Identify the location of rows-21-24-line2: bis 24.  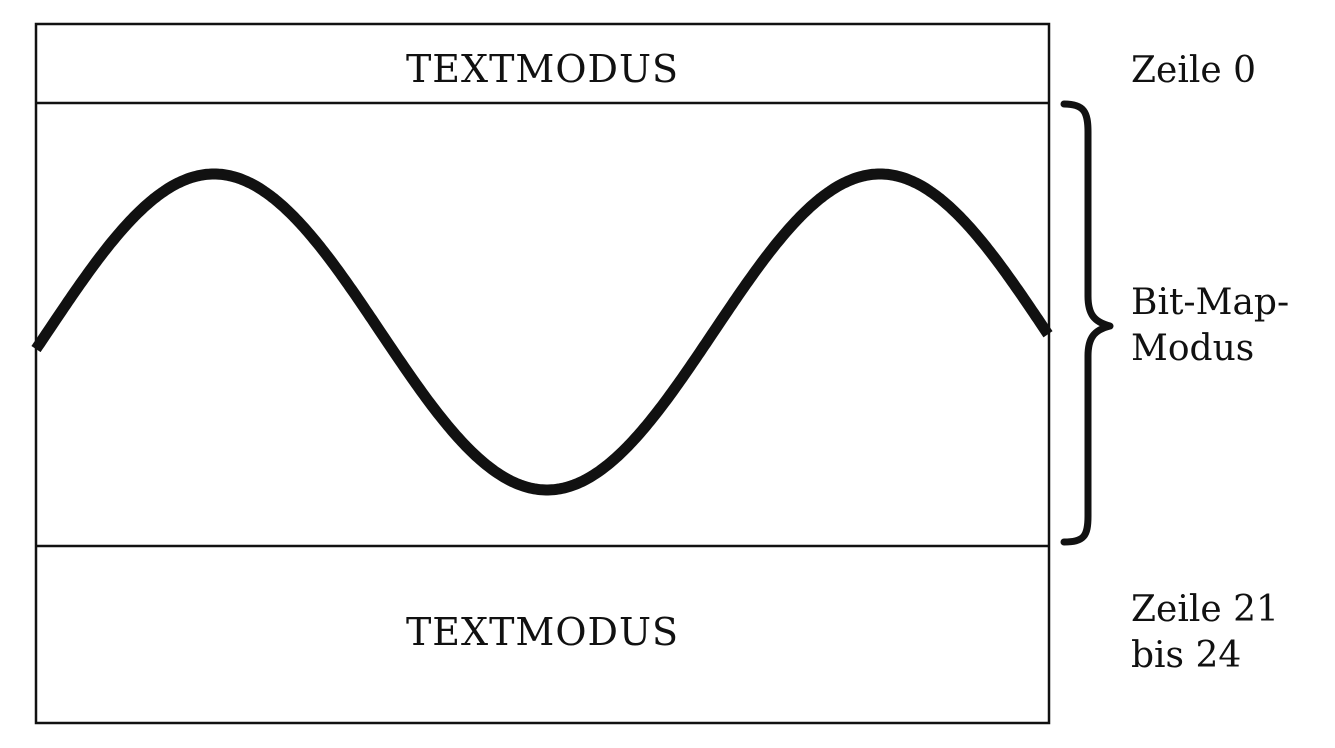
(1186, 655).